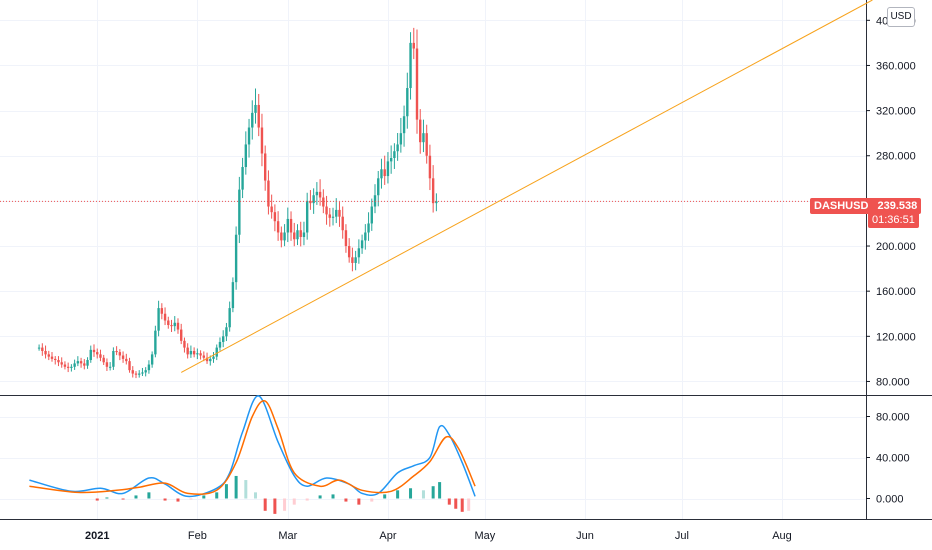  I want to click on time-axis: 2021 Feb Mar Apr May Jun Jul Aug, so click(438, 536).